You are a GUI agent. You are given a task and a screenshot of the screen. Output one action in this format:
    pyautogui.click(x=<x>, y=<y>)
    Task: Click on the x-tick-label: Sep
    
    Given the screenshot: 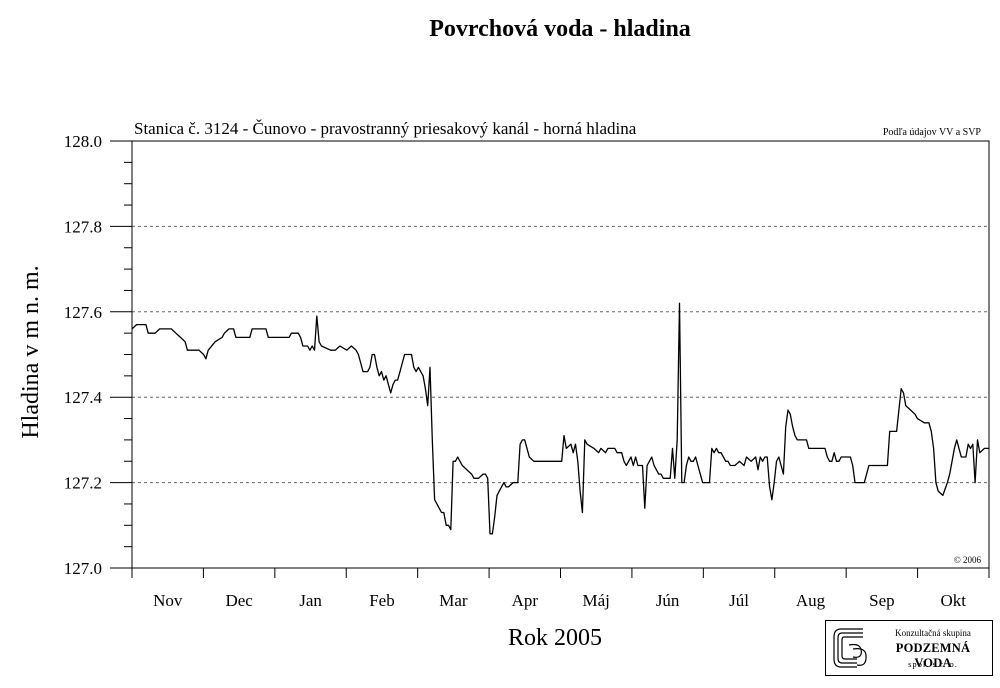 What is the action you would take?
    pyautogui.click(x=882, y=600)
    